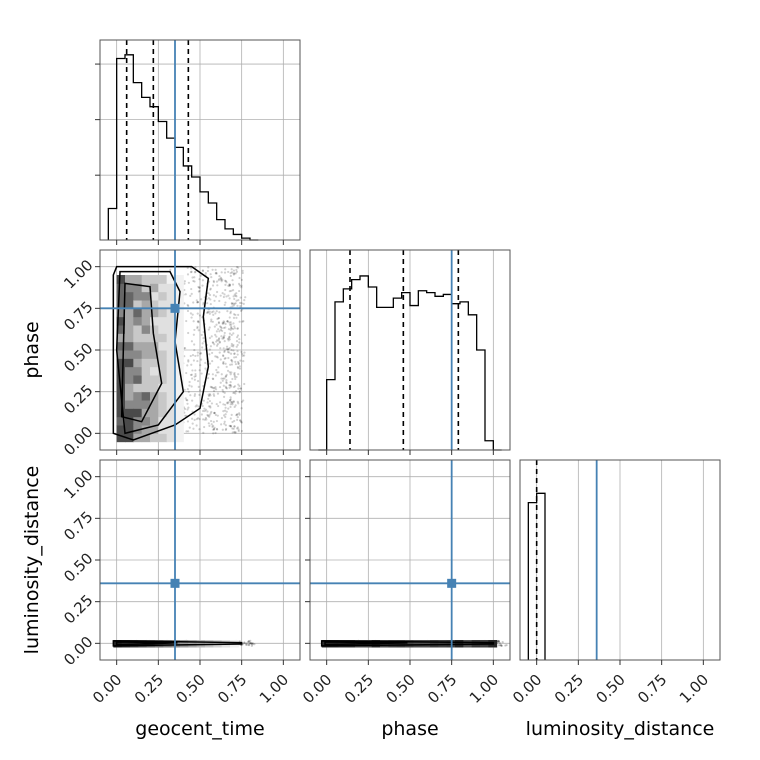 This screenshot has height=760, width=760. Describe the element at coordinates (78, 399) in the screenshot. I see `y-tick-label: 0.25` at that location.